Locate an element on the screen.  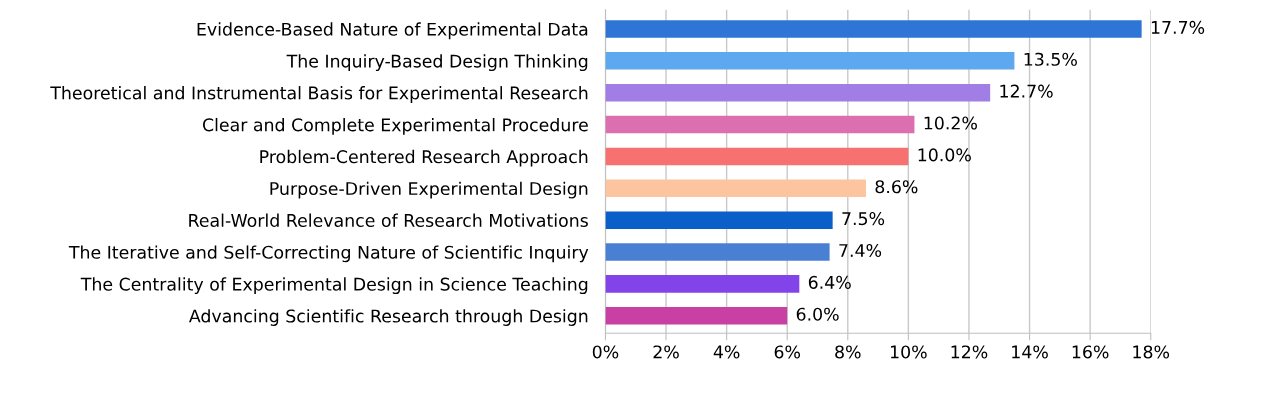
y-tick-label: The Inquiry-Based Design Thinking is located at coordinates (437, 63).